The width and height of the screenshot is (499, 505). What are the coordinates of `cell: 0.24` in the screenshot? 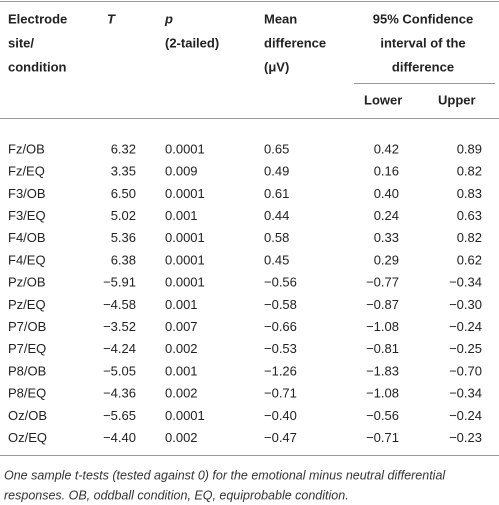 It's located at (386, 215).